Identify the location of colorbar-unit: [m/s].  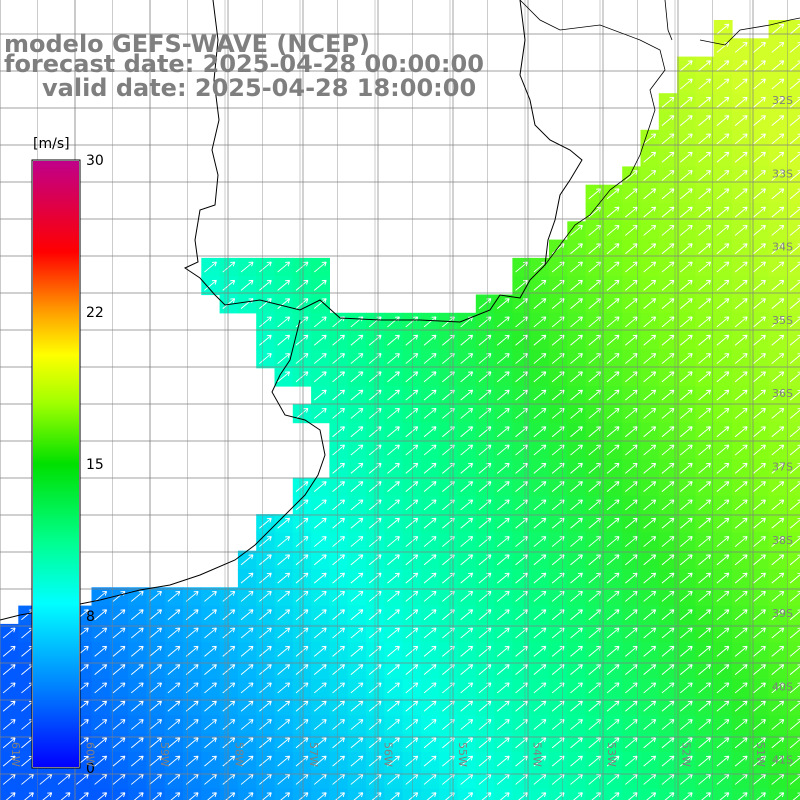
(51, 144).